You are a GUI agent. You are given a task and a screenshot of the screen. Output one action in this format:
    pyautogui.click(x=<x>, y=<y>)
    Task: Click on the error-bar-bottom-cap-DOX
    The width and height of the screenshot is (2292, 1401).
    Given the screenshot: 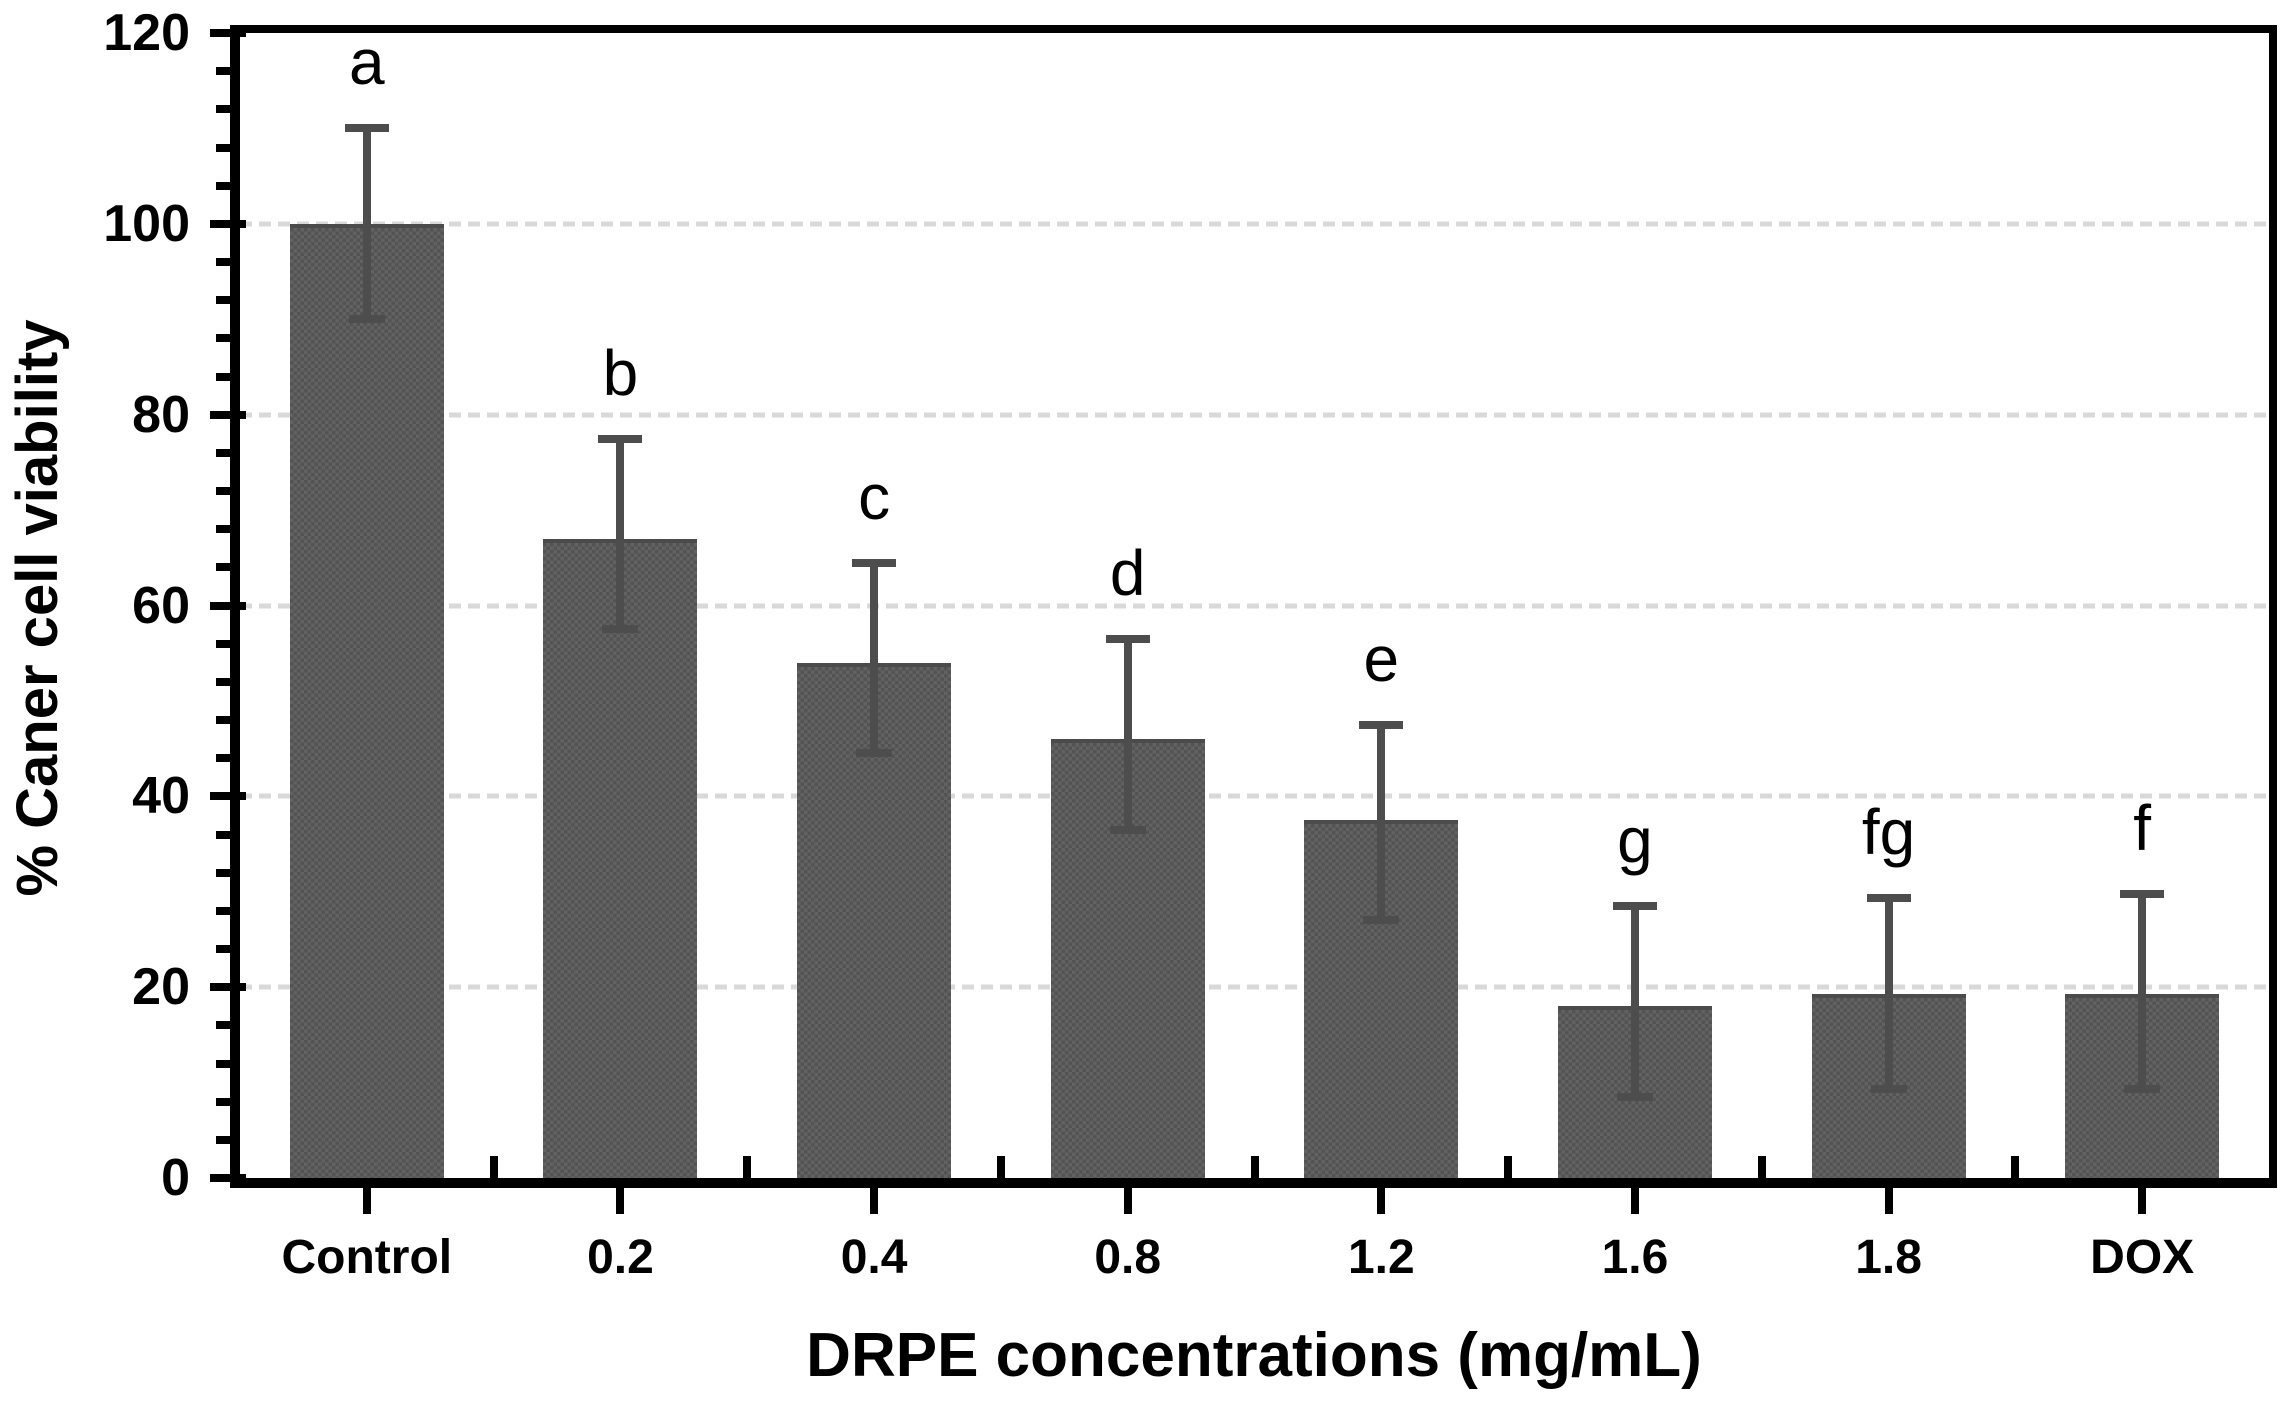 What is the action you would take?
    pyautogui.click(x=2142, y=1089)
    